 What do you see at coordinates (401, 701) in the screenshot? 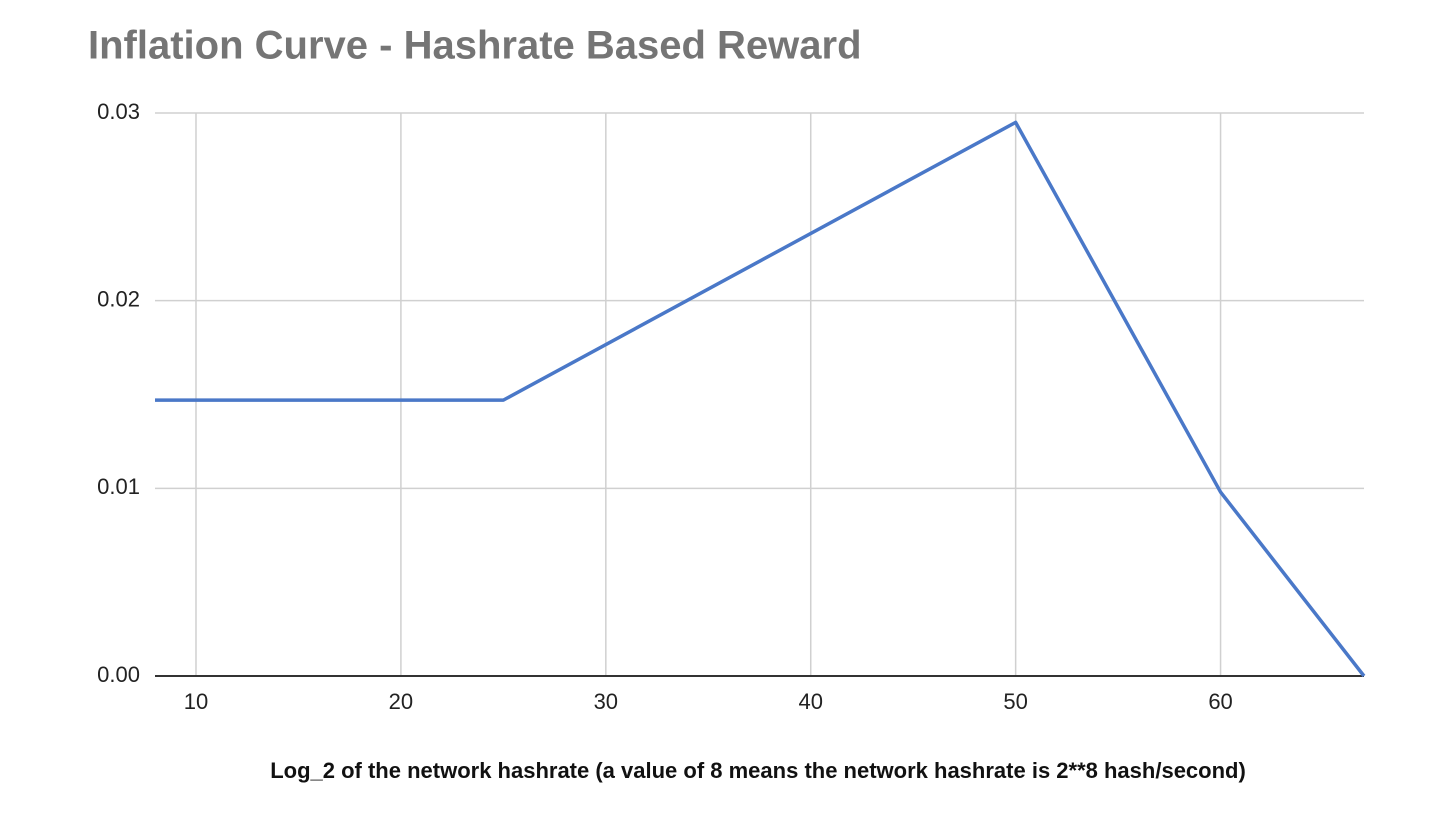
I see `x-tick-label: 20` at bounding box center [401, 701].